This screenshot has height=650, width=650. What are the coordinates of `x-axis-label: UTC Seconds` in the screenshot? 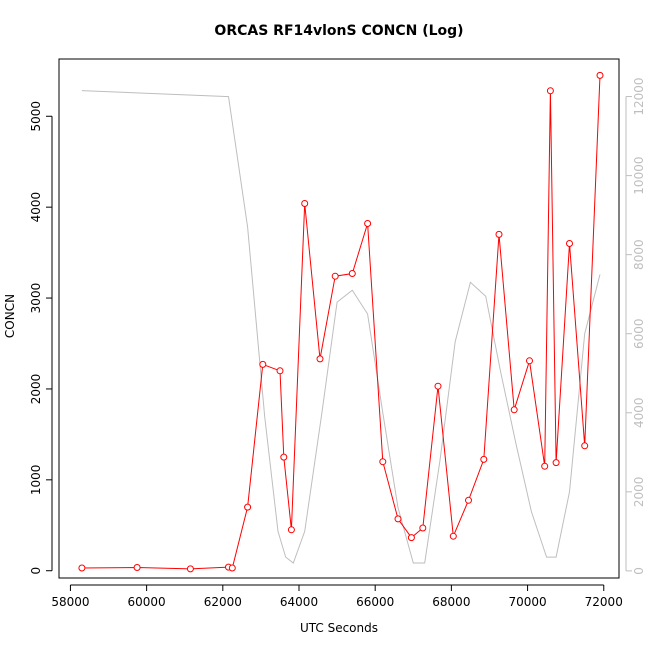 It's located at (339, 628).